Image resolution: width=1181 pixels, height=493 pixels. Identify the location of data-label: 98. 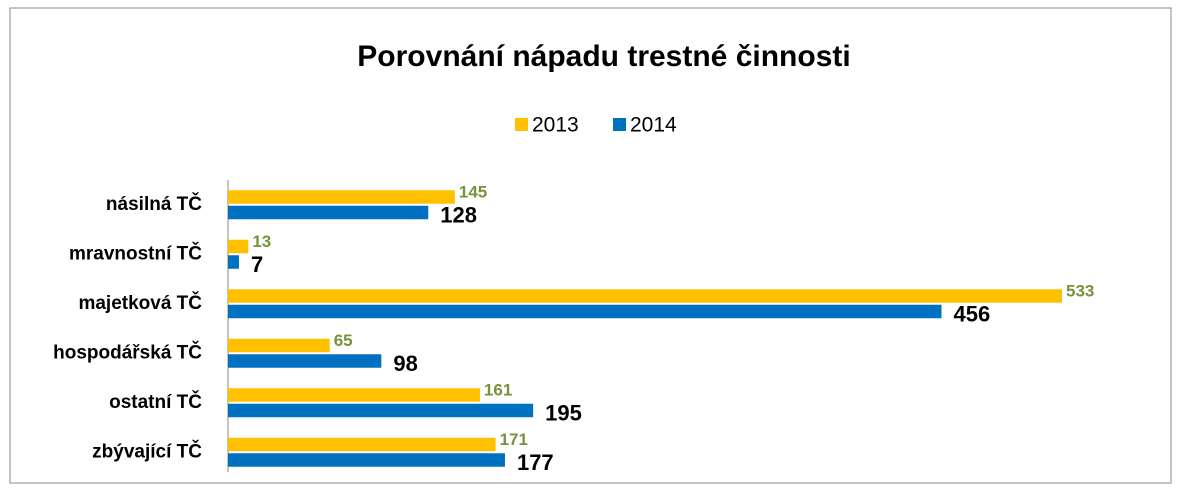
(405, 363).